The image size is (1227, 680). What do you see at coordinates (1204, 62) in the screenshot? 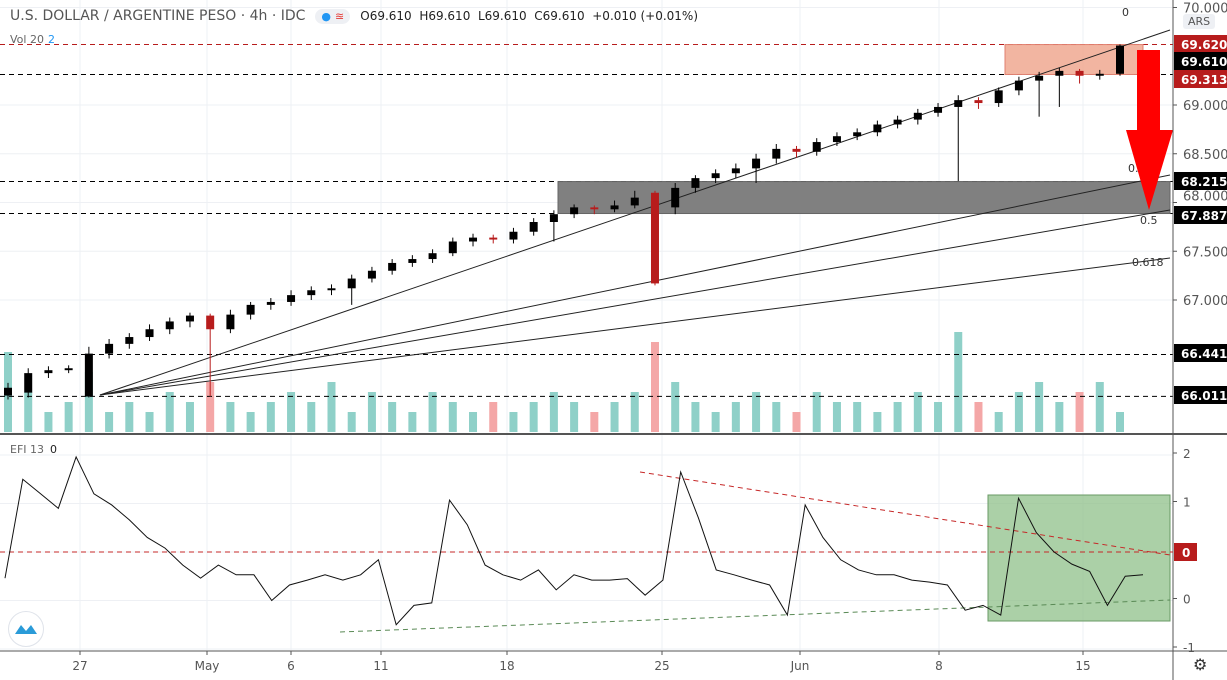
I see `price-label-text: 69.610` at bounding box center [1204, 62].